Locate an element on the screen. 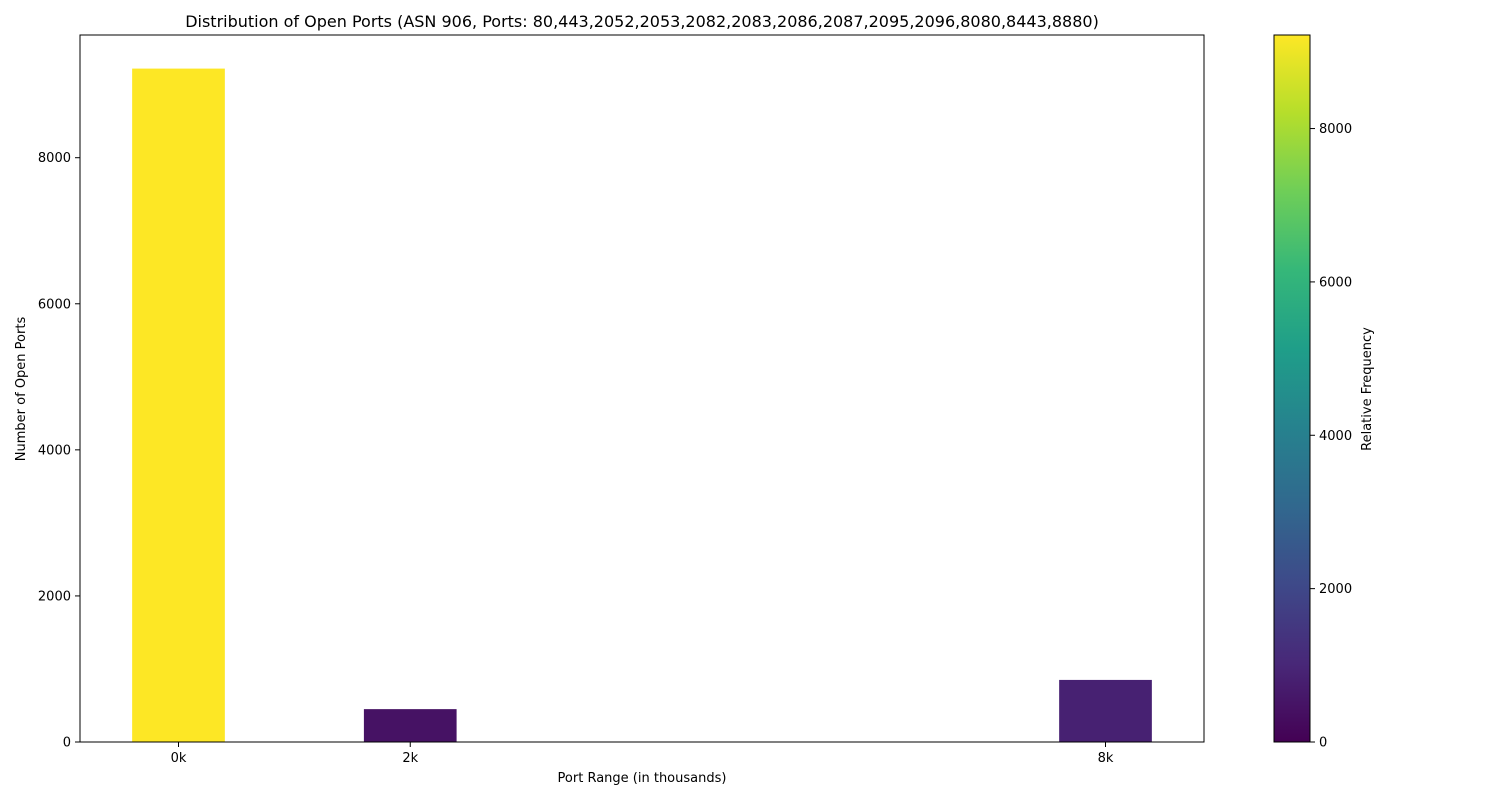  y-axis-ticks: 0 2000 4000 6000 8000 is located at coordinates (59, 451).